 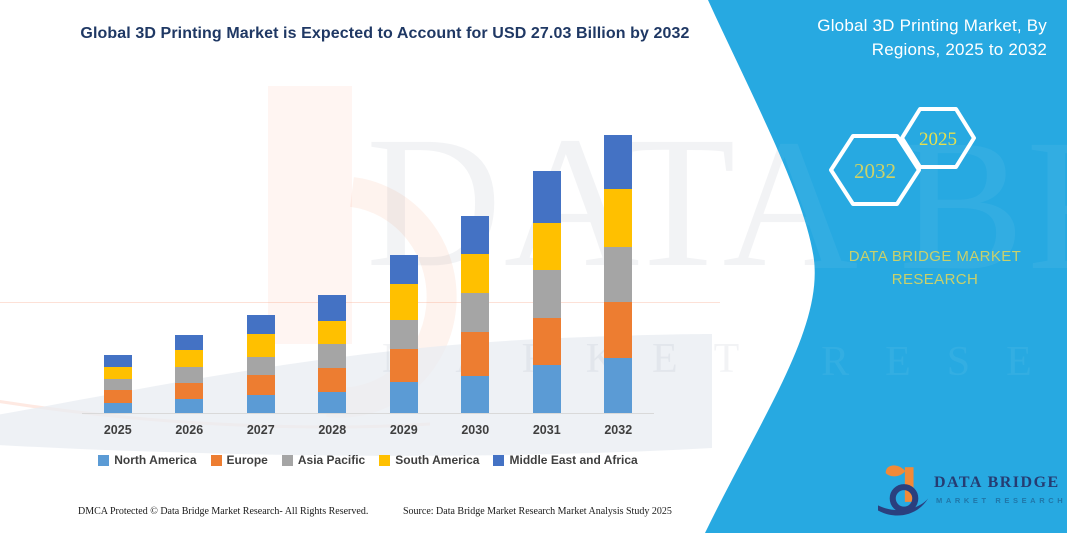 What do you see at coordinates (475, 430) in the screenshot?
I see `x-axis-label-2030: 2030` at bounding box center [475, 430].